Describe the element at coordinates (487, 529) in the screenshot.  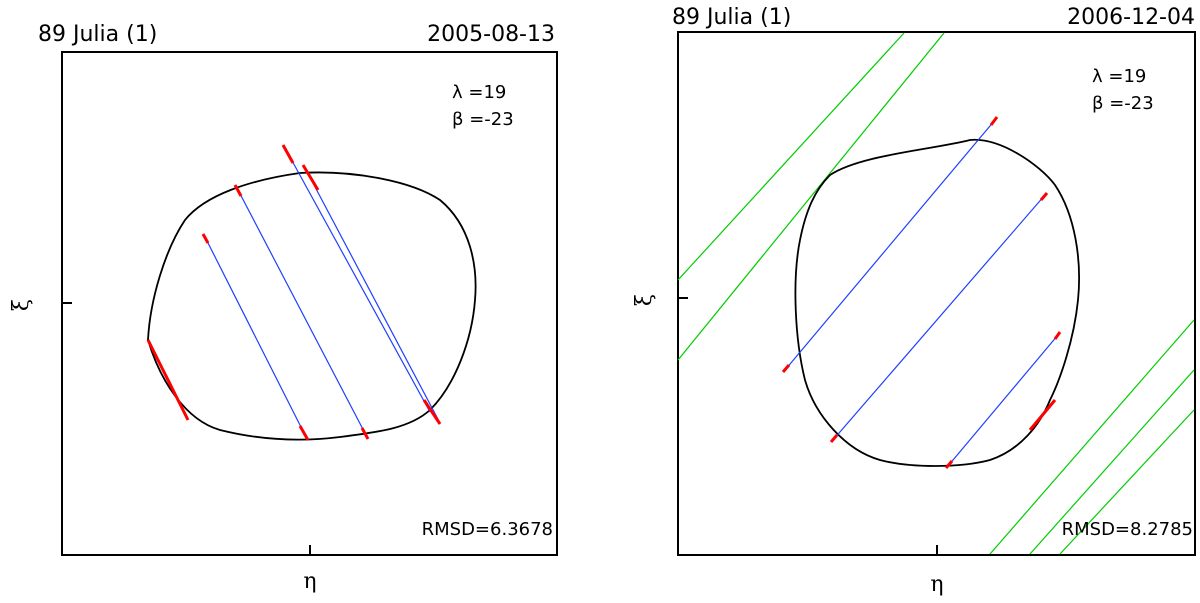
I see `rmsd: RMSD=6.3678` at that location.